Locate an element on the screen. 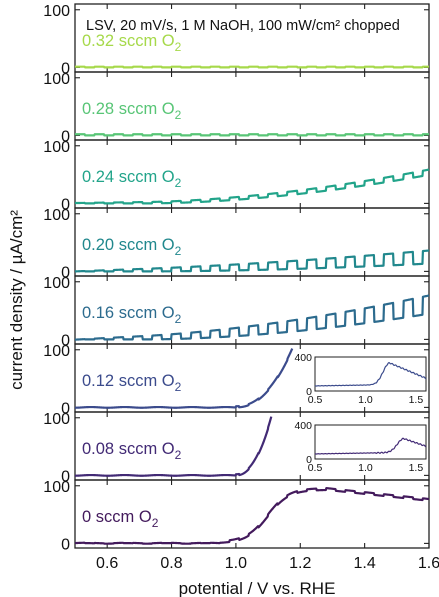 This screenshot has height=597, width=439. series-label: 0.28 sccm O2 is located at coordinates (132, 111).